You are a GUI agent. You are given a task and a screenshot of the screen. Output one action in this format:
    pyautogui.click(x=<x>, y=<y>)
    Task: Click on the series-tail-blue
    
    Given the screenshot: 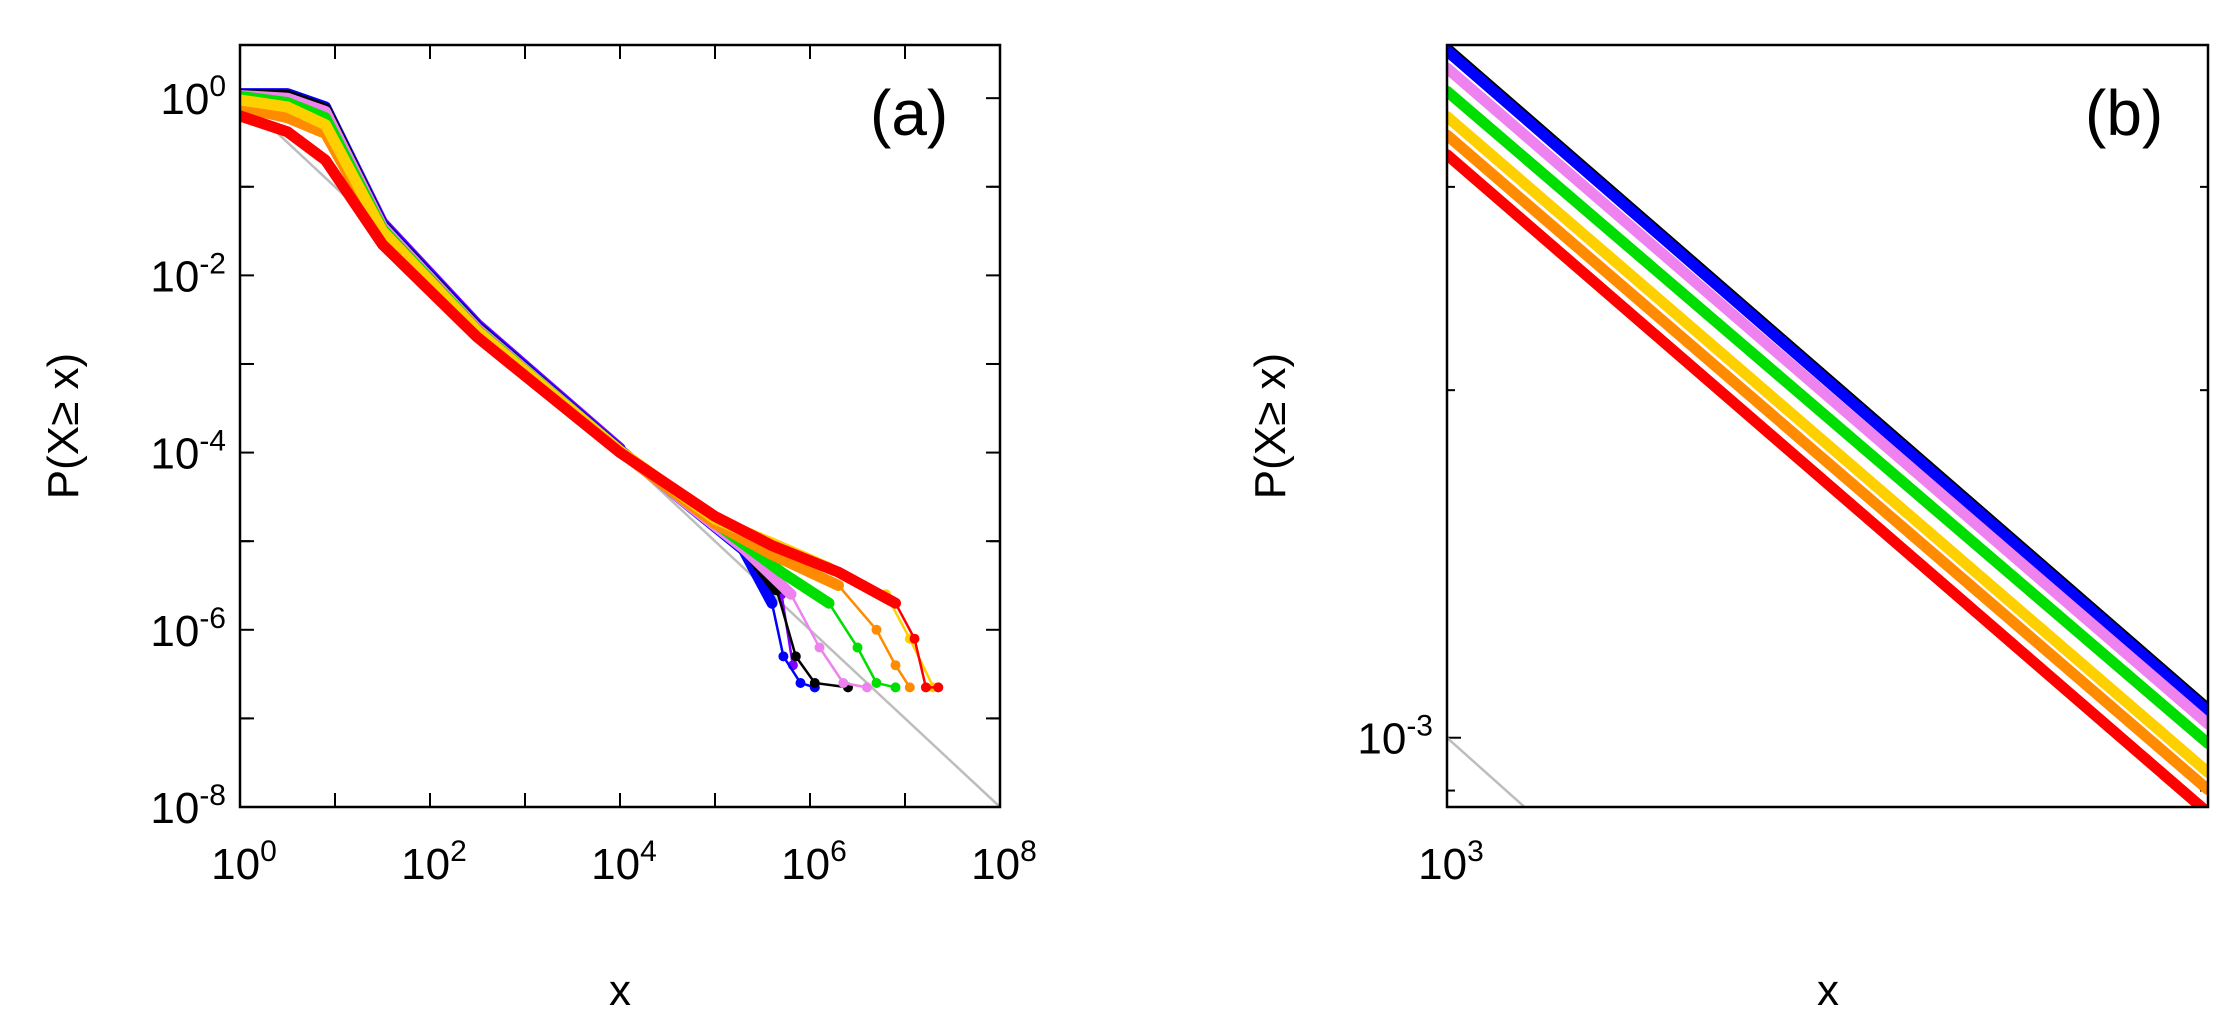 What is the action you would take?
    pyautogui.click(x=793, y=645)
    